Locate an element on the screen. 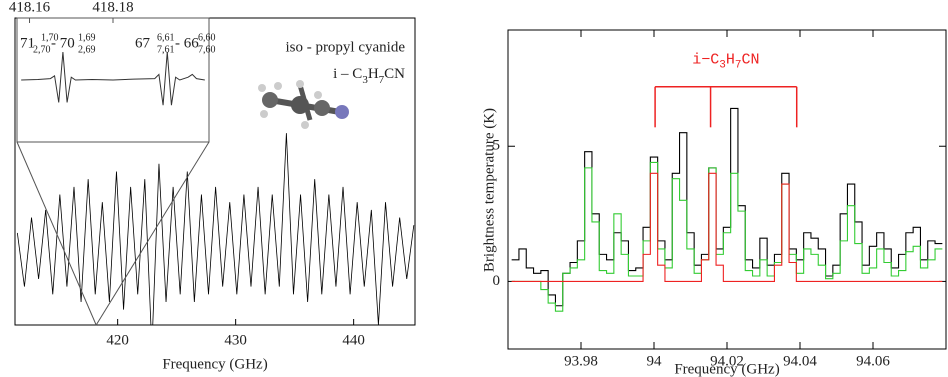 This screenshot has width=948, height=377. molecule is located at coordinates (303, 104).